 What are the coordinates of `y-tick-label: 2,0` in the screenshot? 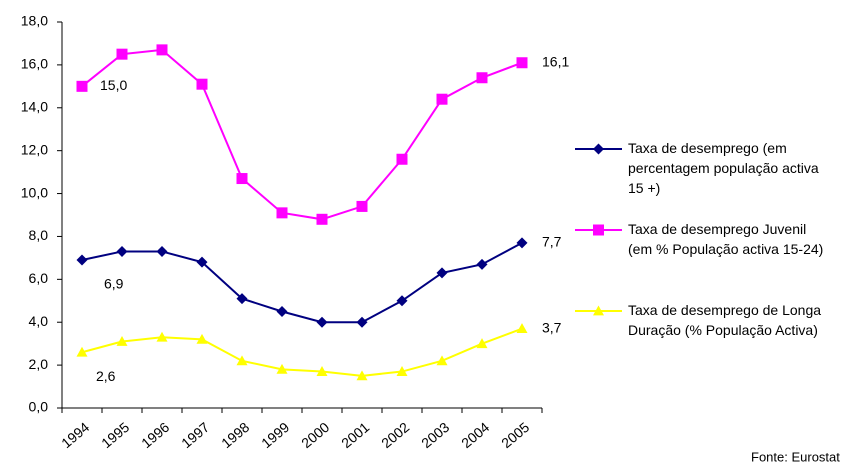 It's located at (39, 364).